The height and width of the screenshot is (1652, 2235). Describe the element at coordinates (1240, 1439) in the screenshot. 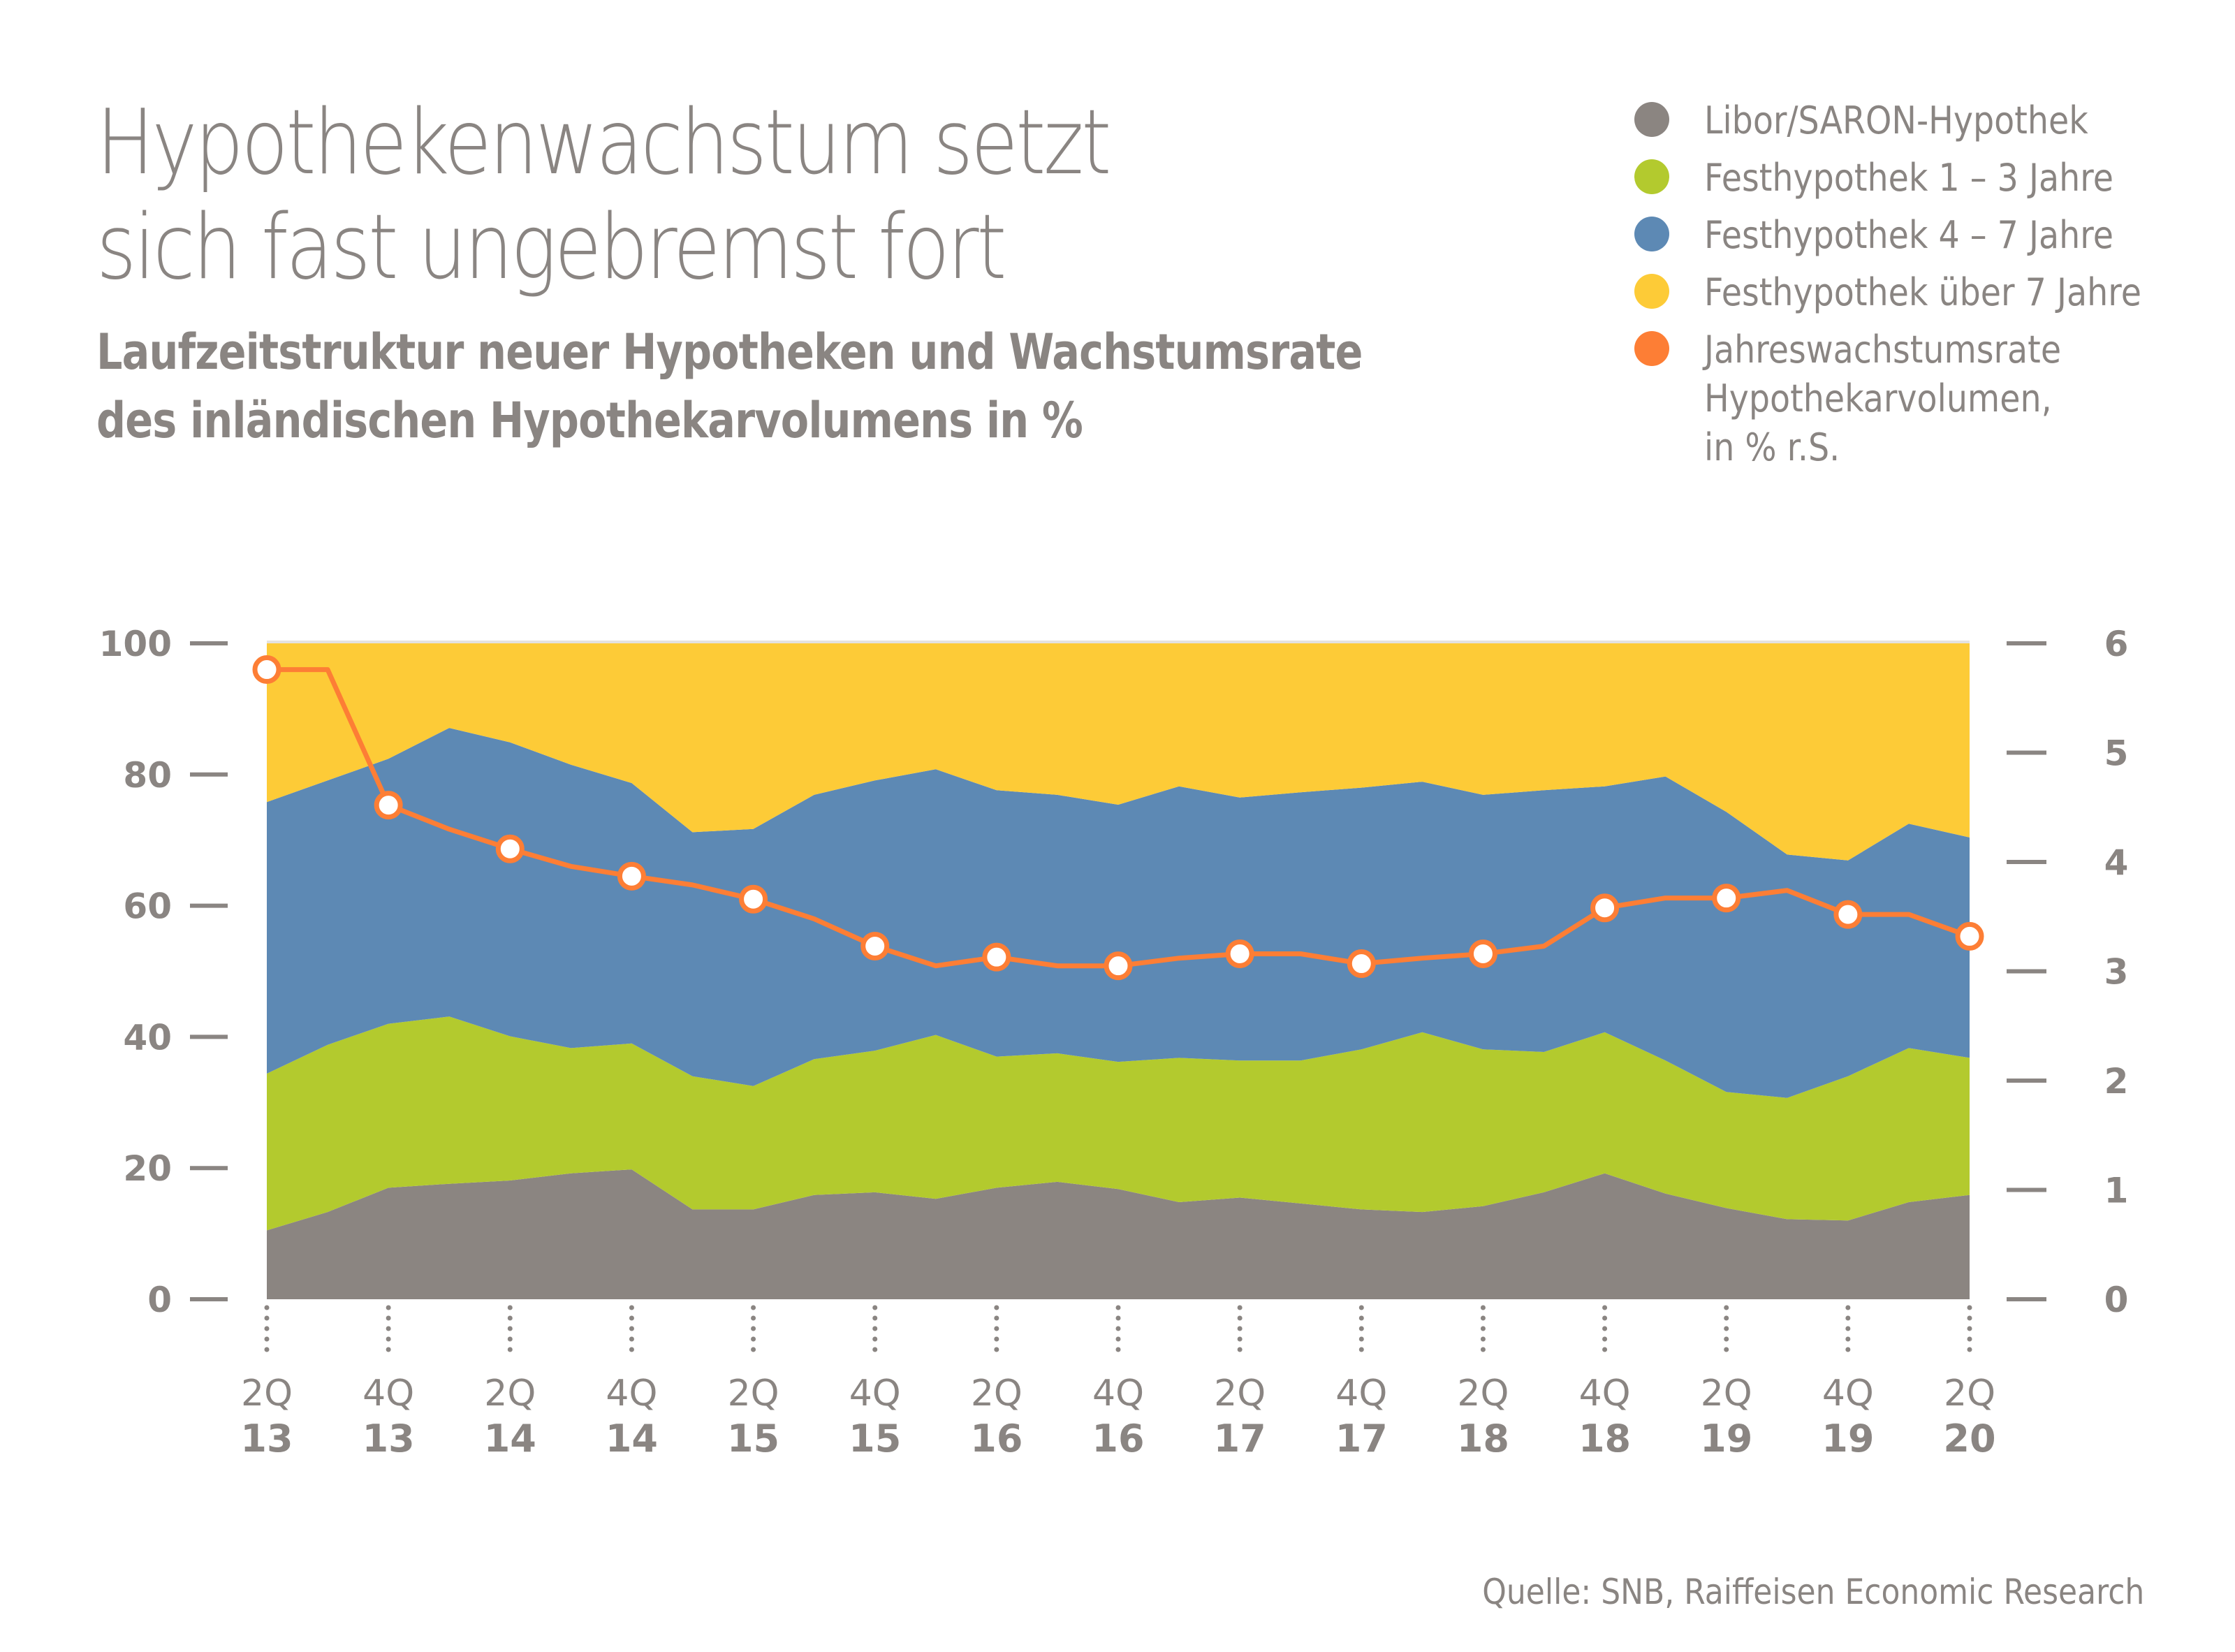

I see `x-tick-label-year: 17` at that location.